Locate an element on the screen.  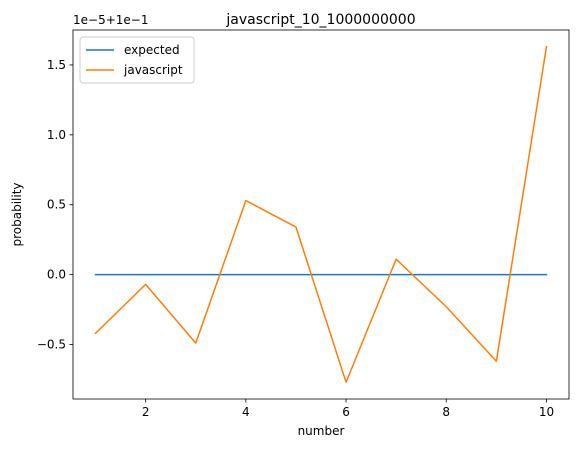
x-axis-label: number is located at coordinates (321, 431).